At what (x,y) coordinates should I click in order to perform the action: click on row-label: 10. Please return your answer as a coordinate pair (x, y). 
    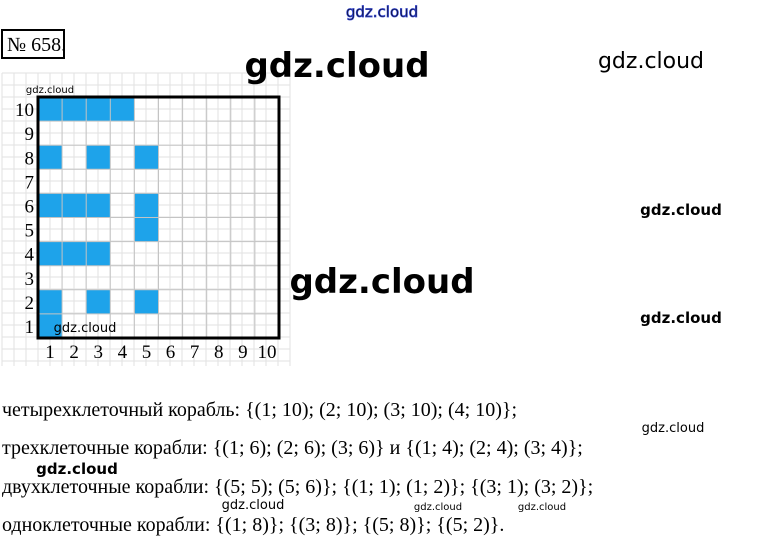
    Looking at the image, I should click on (24, 110).